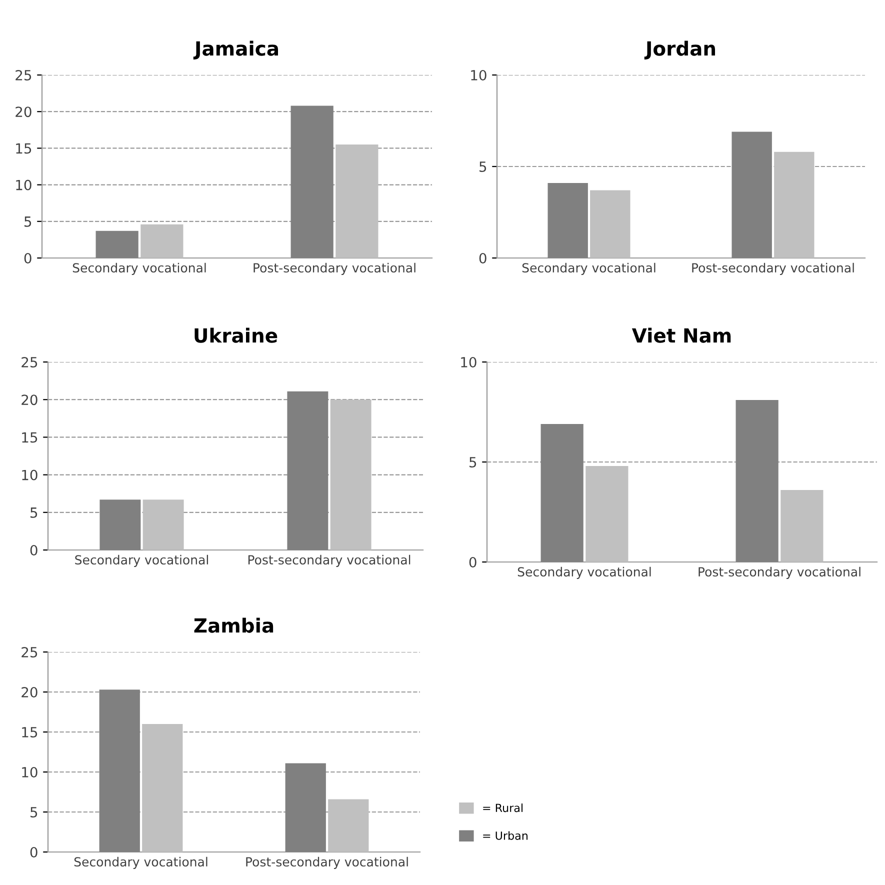 The height and width of the screenshot is (885, 885). I want to click on legend-label: = Urban, so click(505, 835).